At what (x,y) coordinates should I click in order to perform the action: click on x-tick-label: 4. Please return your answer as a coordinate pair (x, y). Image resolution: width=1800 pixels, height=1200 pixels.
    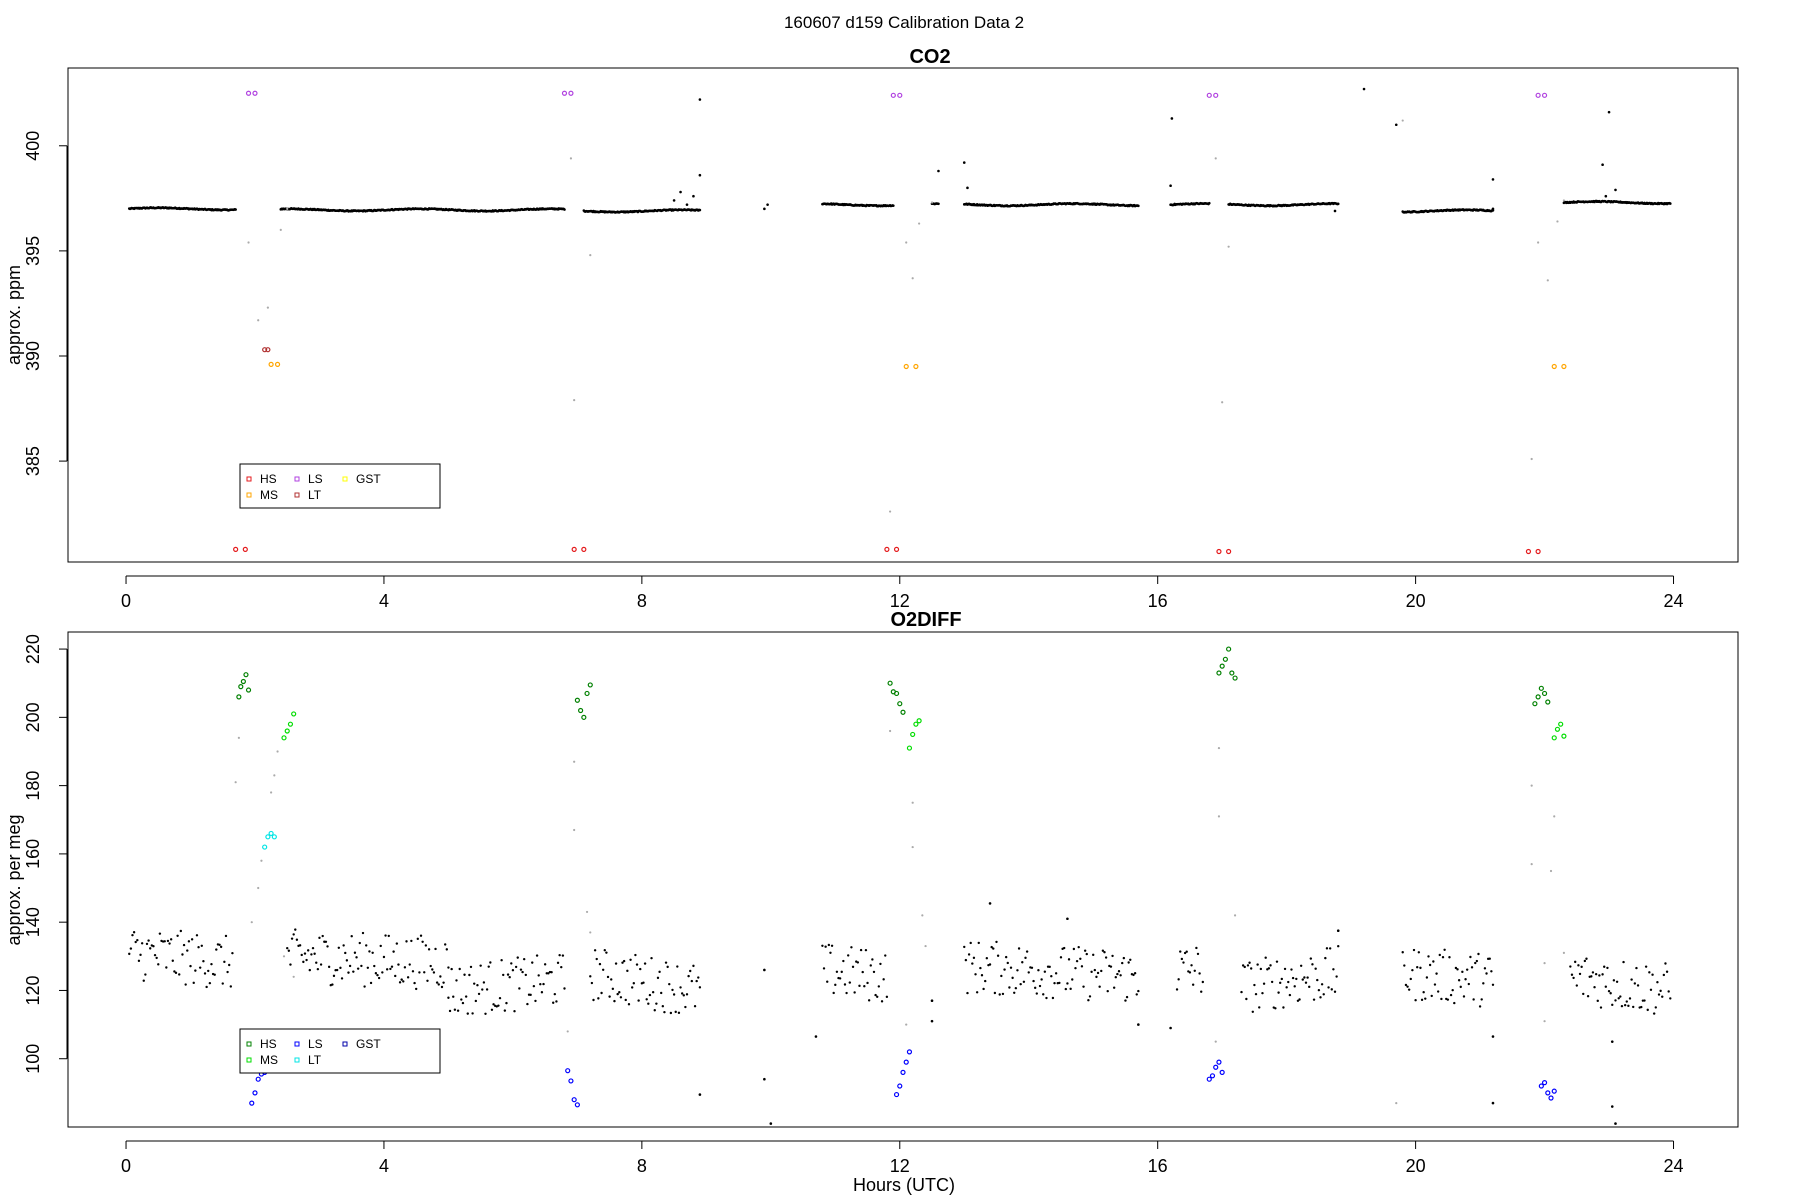
    Looking at the image, I should click on (384, 1166).